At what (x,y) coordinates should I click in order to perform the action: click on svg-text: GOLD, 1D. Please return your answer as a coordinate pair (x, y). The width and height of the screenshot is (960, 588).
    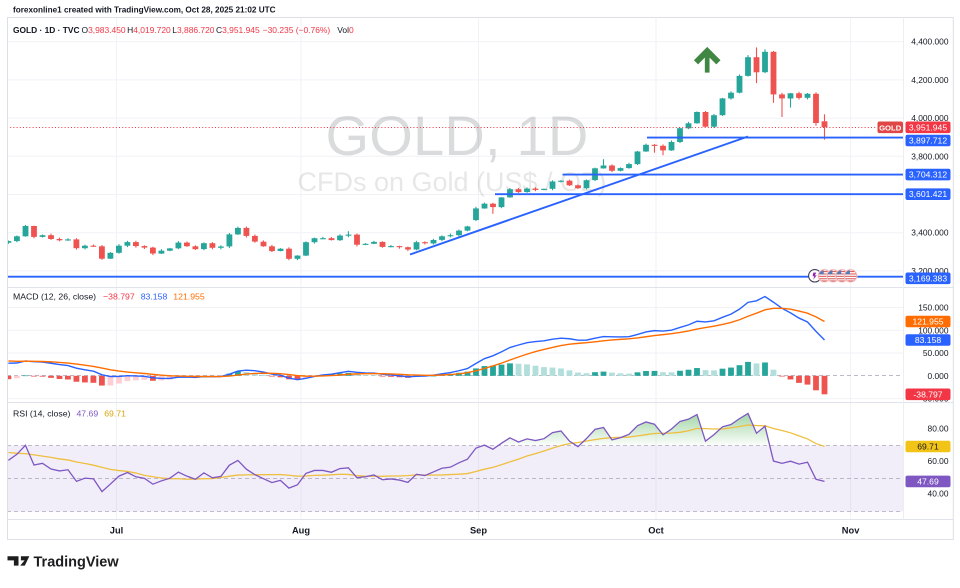
    Looking at the image, I should click on (456, 135).